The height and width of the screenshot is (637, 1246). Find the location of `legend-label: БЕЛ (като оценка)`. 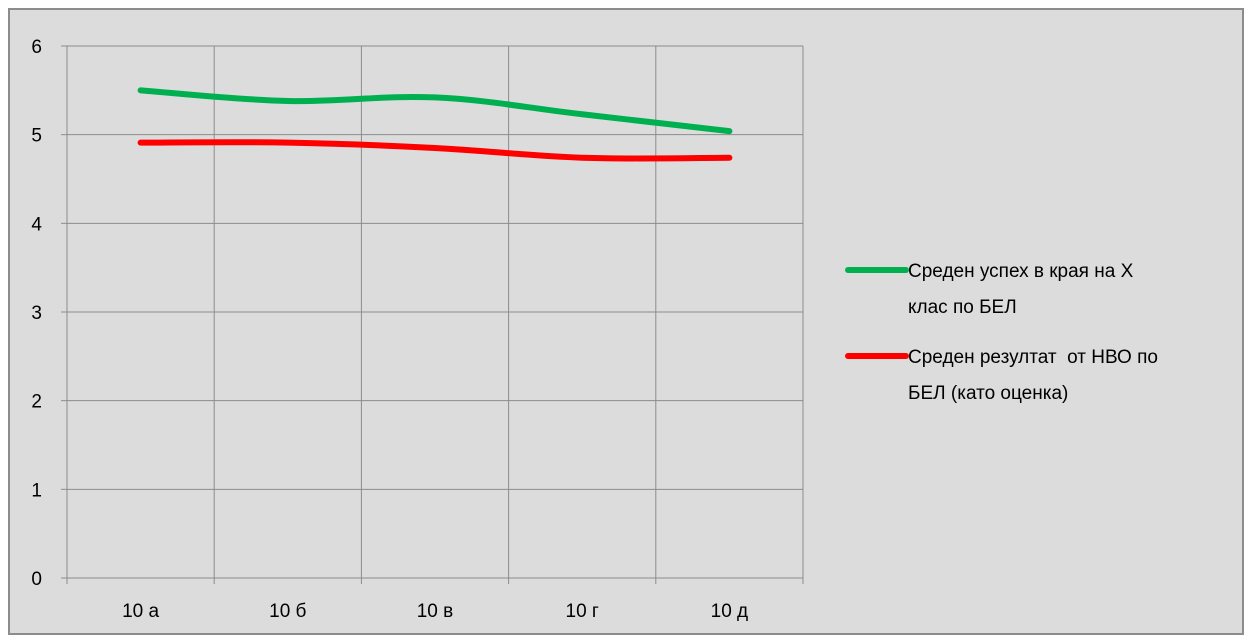

legend-label: БЕЛ (като оценка) is located at coordinates (988, 393).